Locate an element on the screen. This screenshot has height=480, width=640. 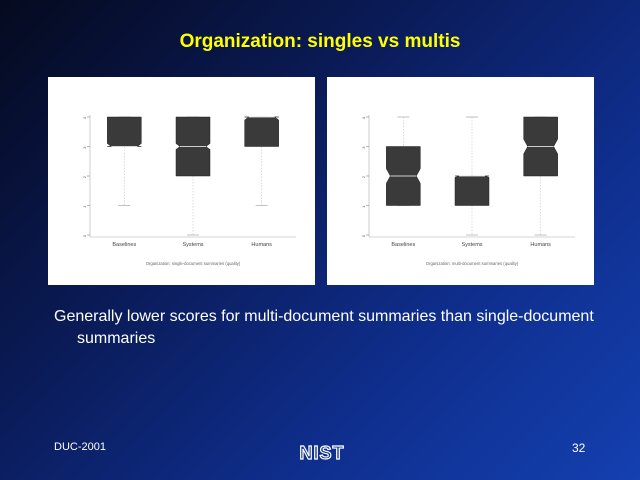
footer-label: DUC-2001 is located at coordinates (80, 447).